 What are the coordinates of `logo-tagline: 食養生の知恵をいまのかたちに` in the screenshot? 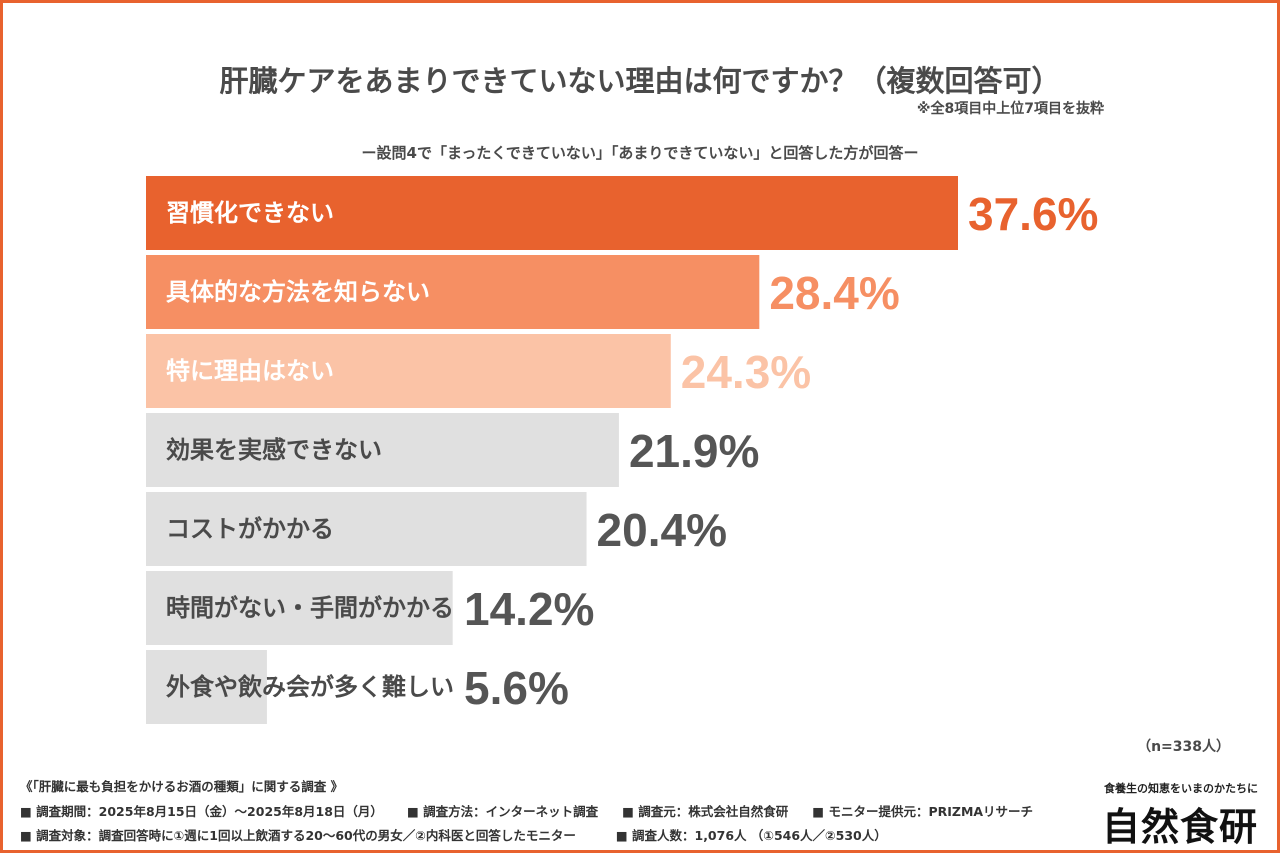 It's located at (1181, 788).